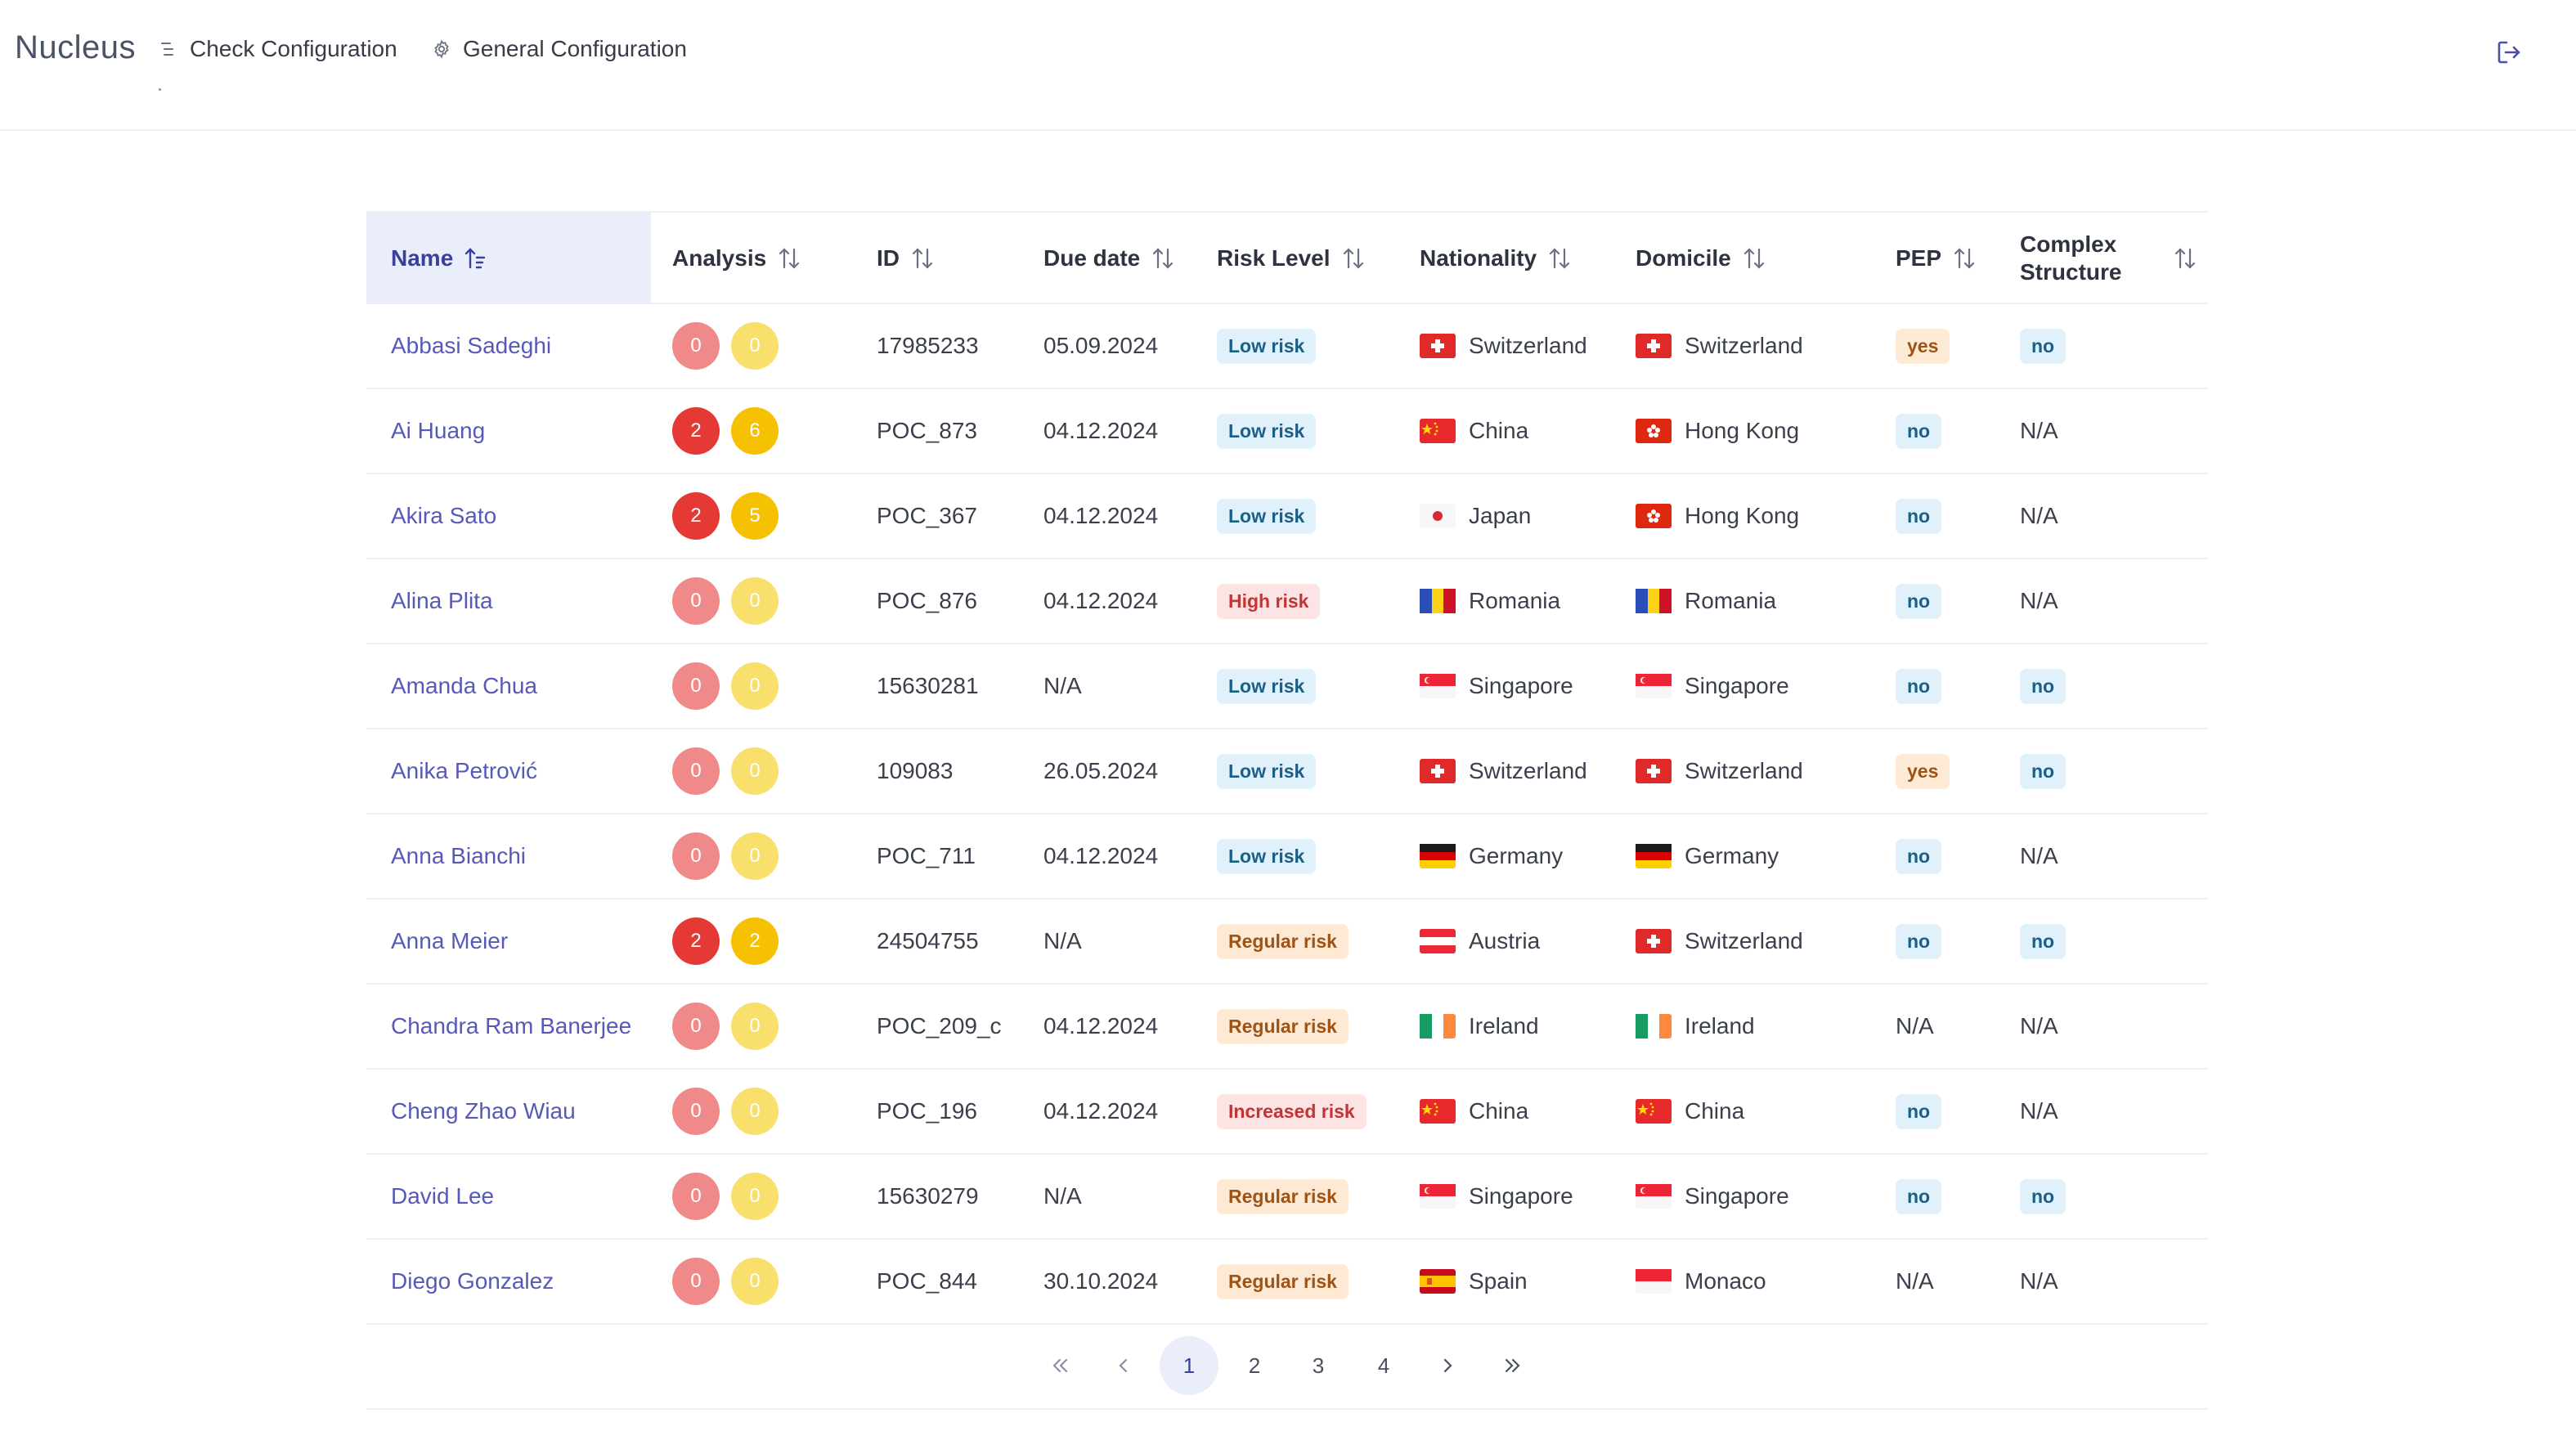 The height and width of the screenshot is (1449, 2576). Describe the element at coordinates (1654, 941) in the screenshot. I see `flag-ch-icon` at that location.